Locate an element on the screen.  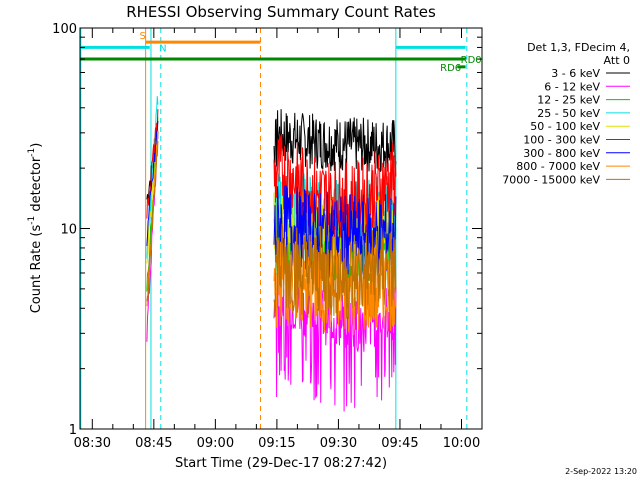
annotation-rd6: RD6 is located at coordinates (450, 68).